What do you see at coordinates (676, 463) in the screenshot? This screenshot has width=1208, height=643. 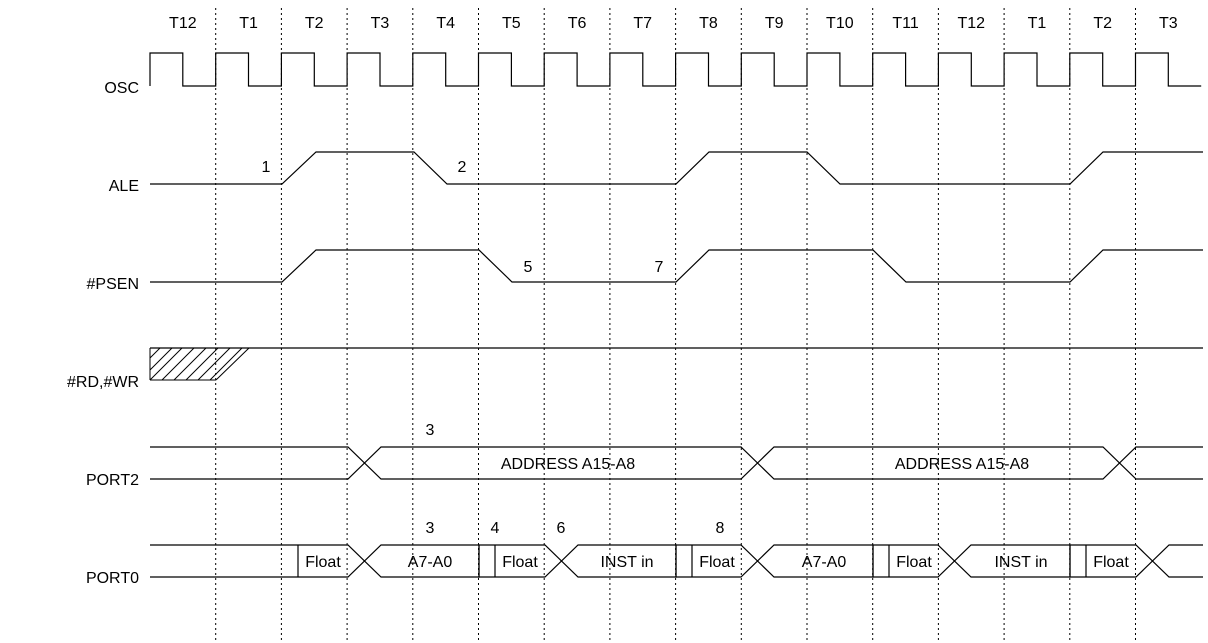 I see `port2-waveform` at bounding box center [676, 463].